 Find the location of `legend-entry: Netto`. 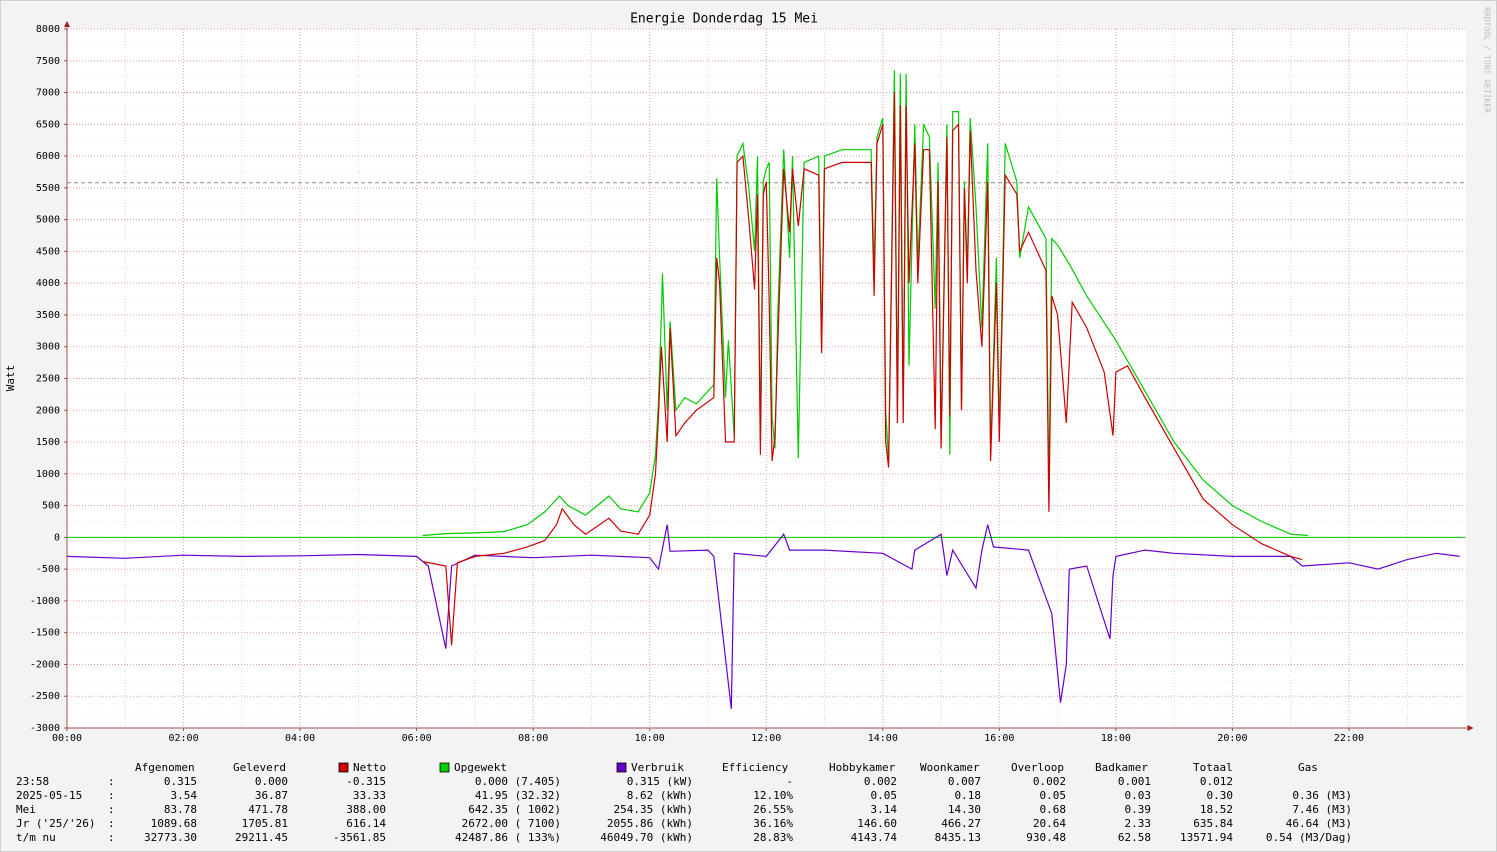

legend-entry: Netto is located at coordinates (369, 767).